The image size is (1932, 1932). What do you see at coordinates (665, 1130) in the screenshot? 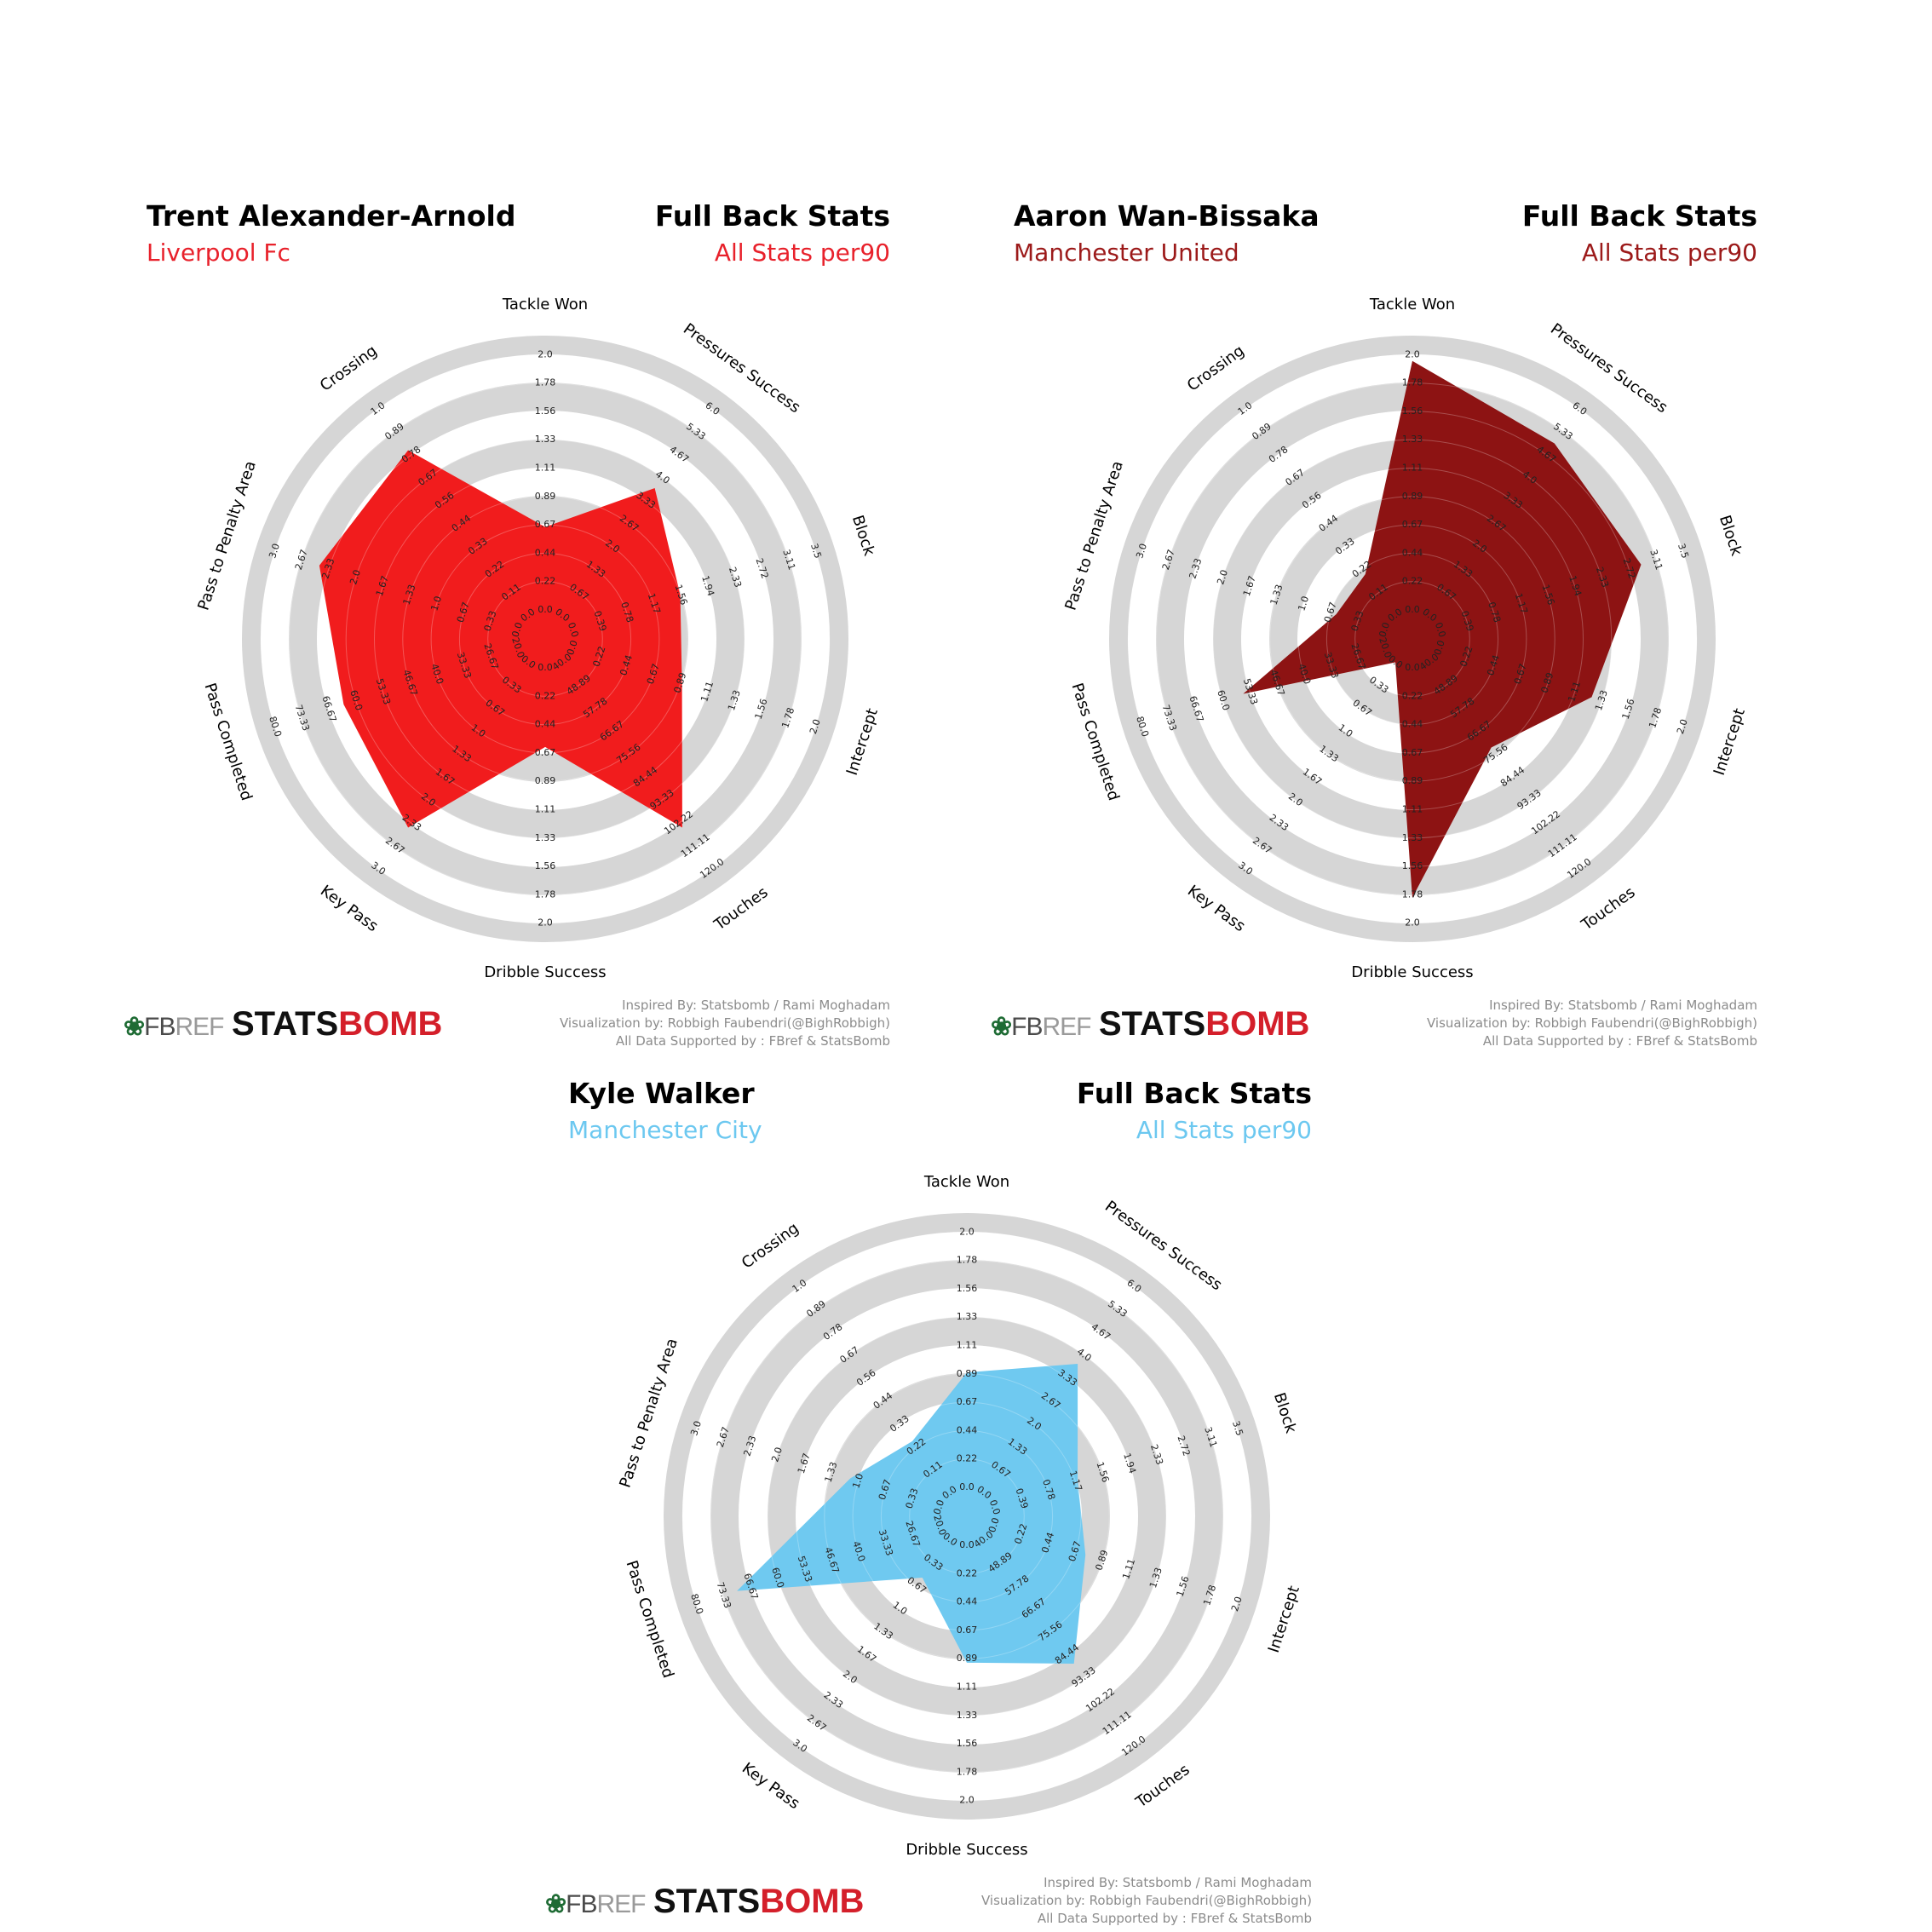
I see `team-name: Manchester City` at bounding box center [665, 1130].